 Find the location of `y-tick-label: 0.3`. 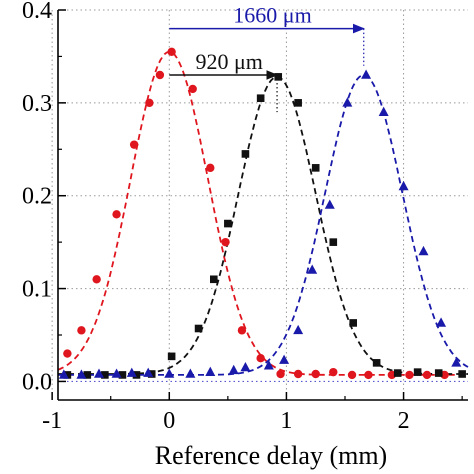

y-tick-label: 0.3 is located at coordinates (37, 104).